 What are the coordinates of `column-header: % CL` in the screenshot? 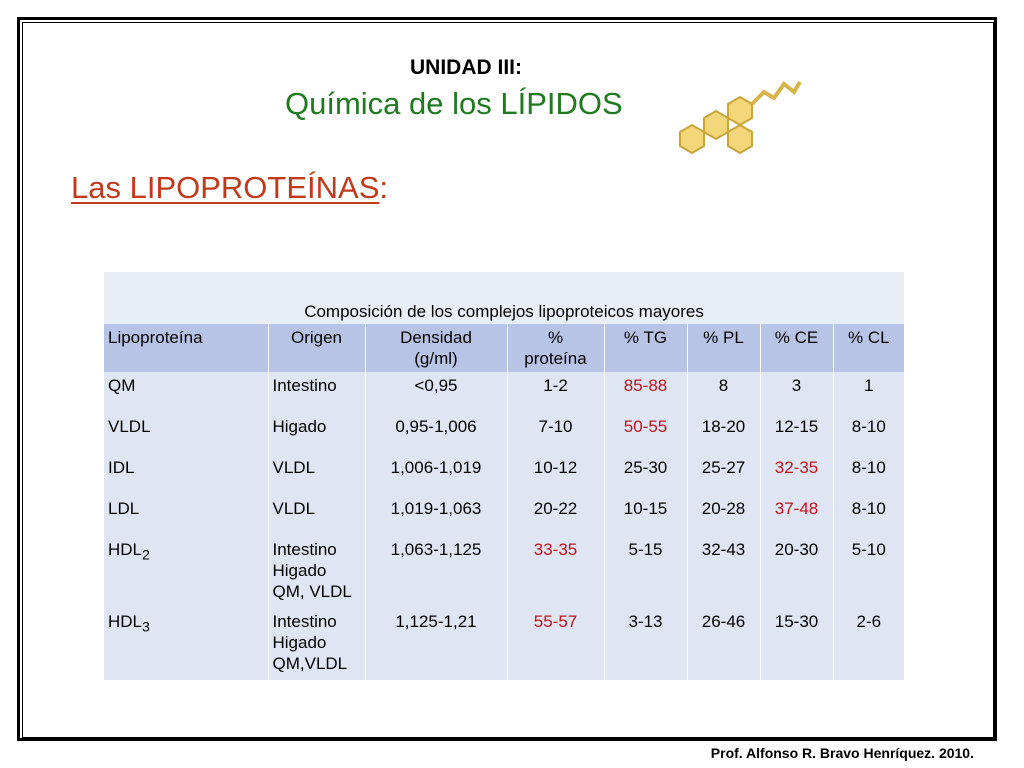 It's located at (868, 348).